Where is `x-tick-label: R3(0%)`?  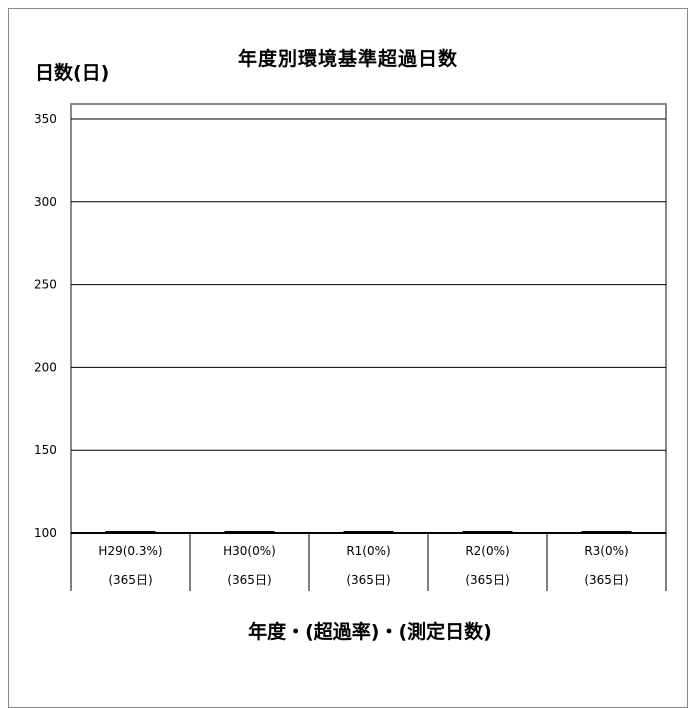
x-tick-label: R3(0%) is located at coordinates (606, 551).